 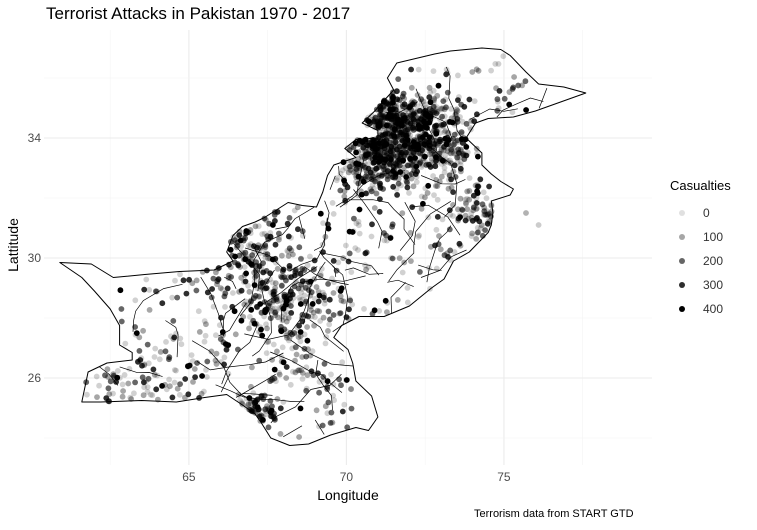 I want to click on legend-item: 300, so click(x=700, y=285).